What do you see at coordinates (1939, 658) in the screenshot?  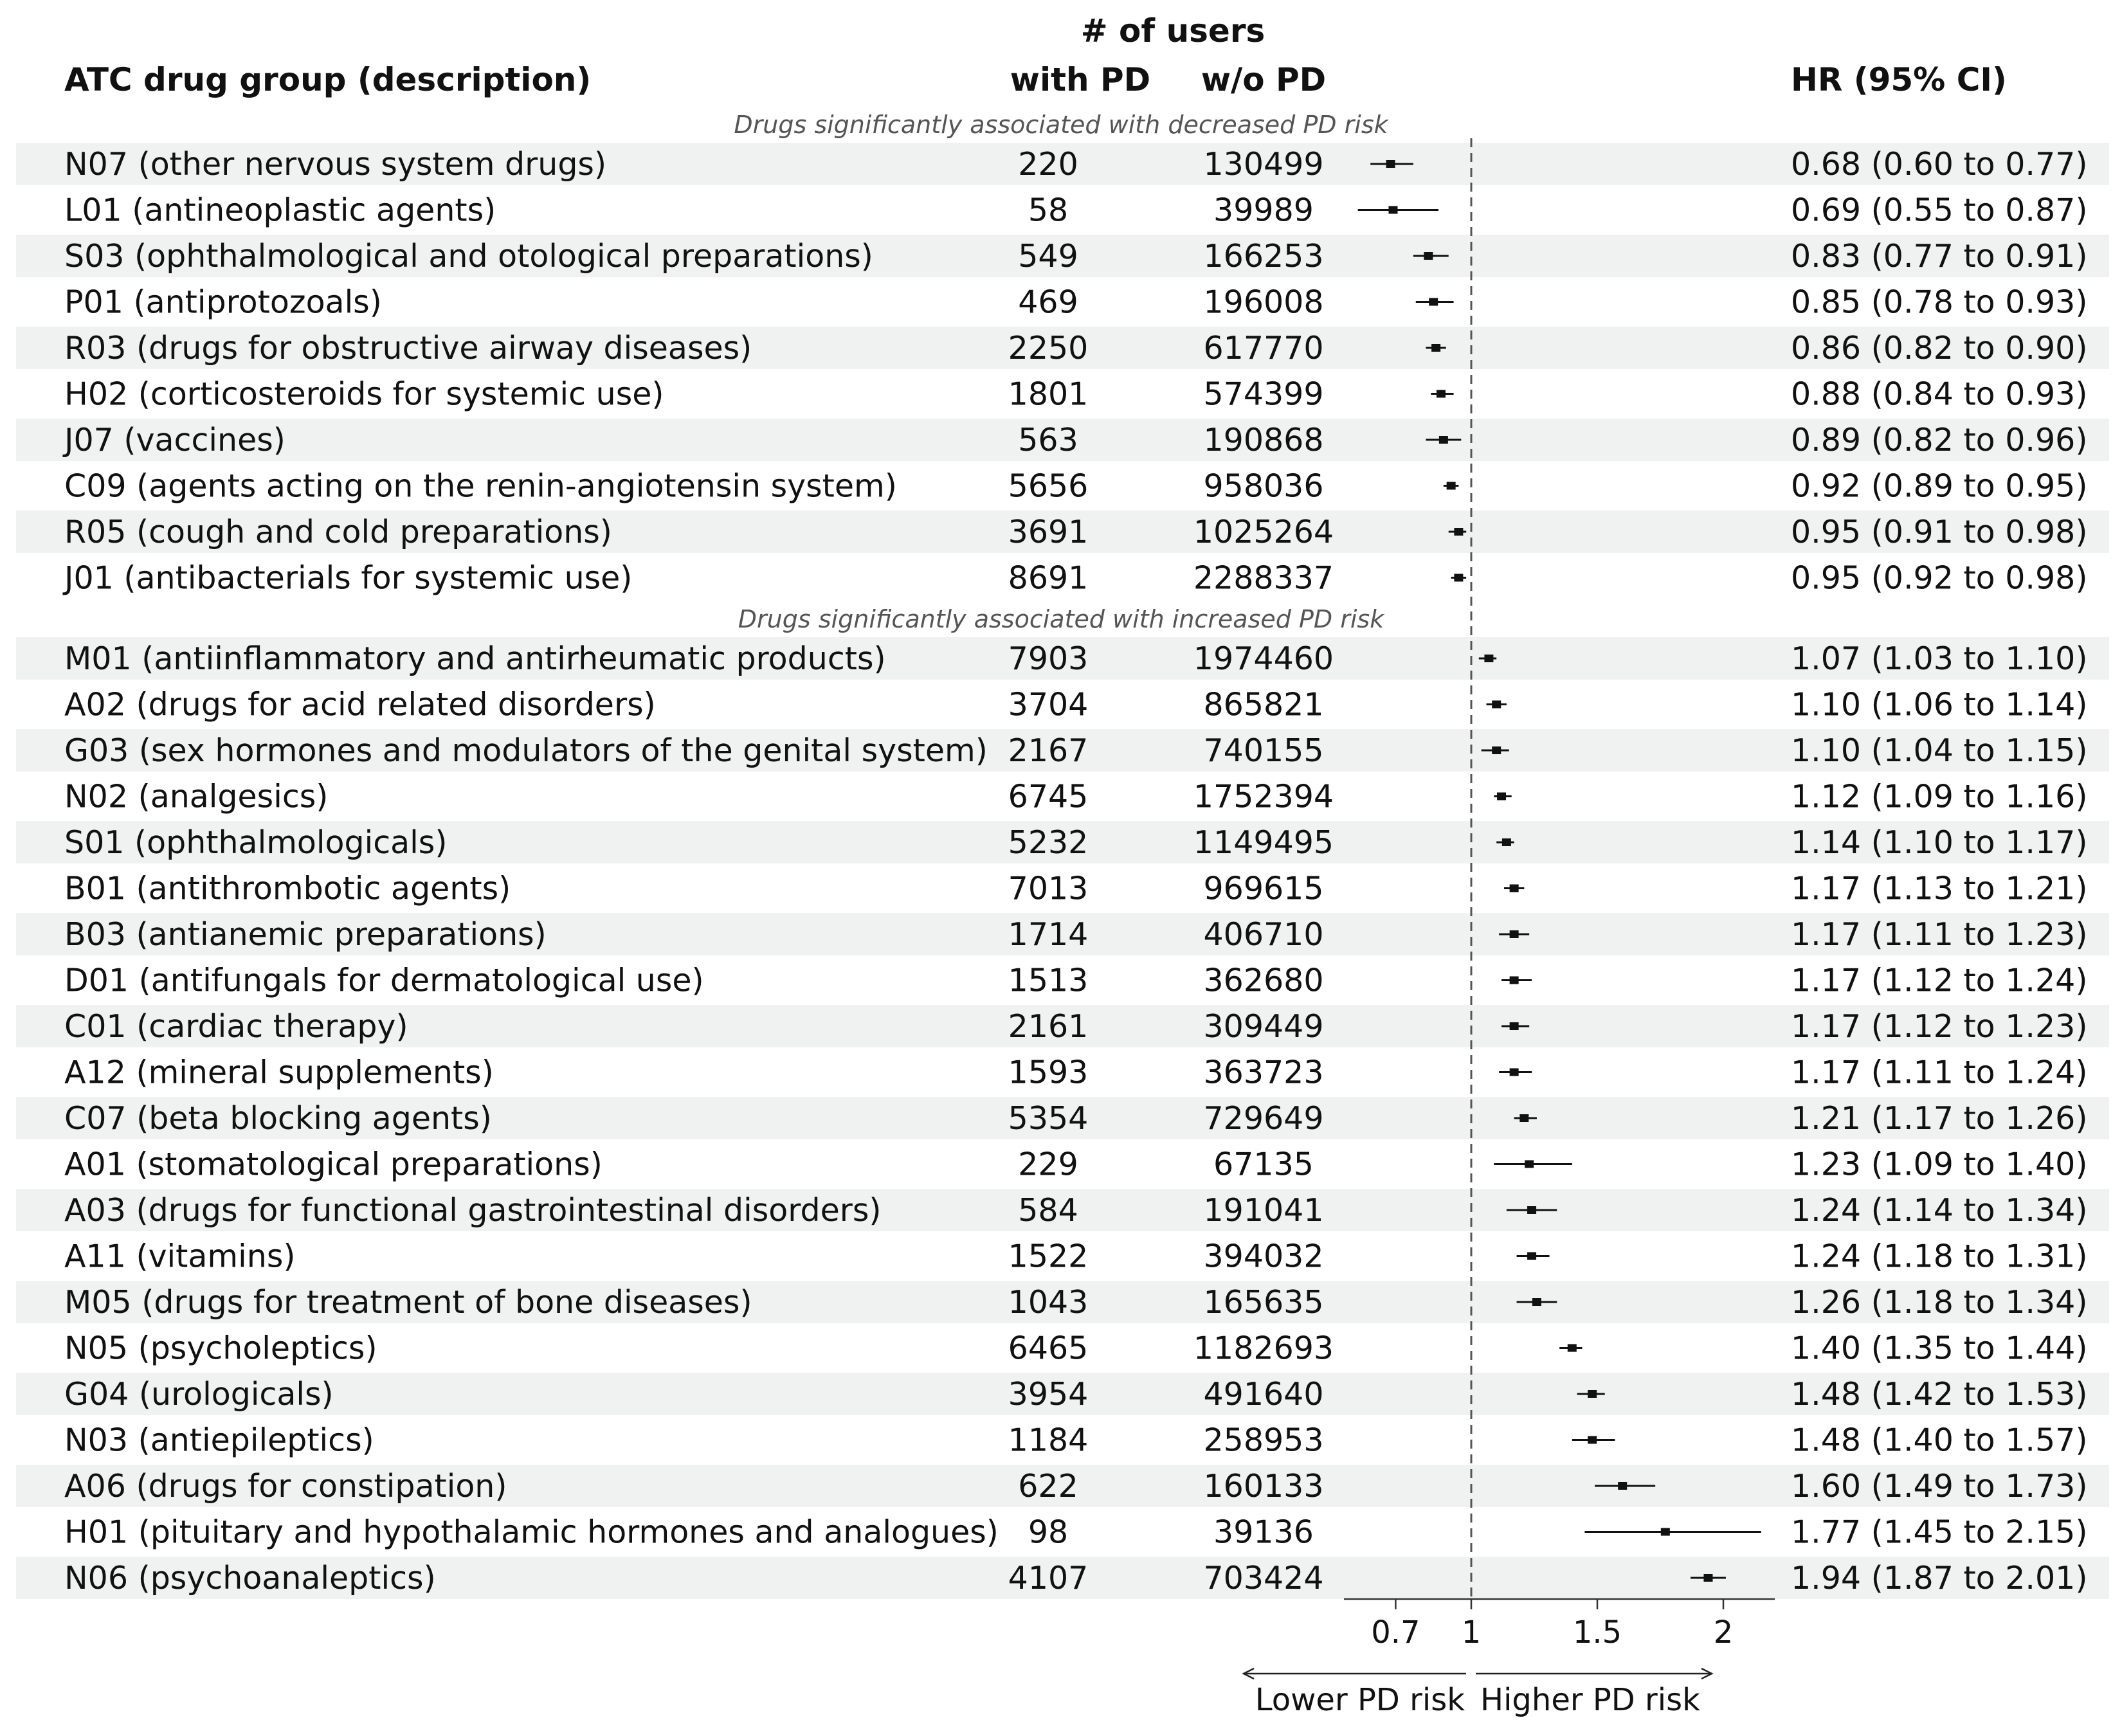 I see `hr-ci-text: 1.07 (1.03 to 1.10)` at bounding box center [1939, 658].